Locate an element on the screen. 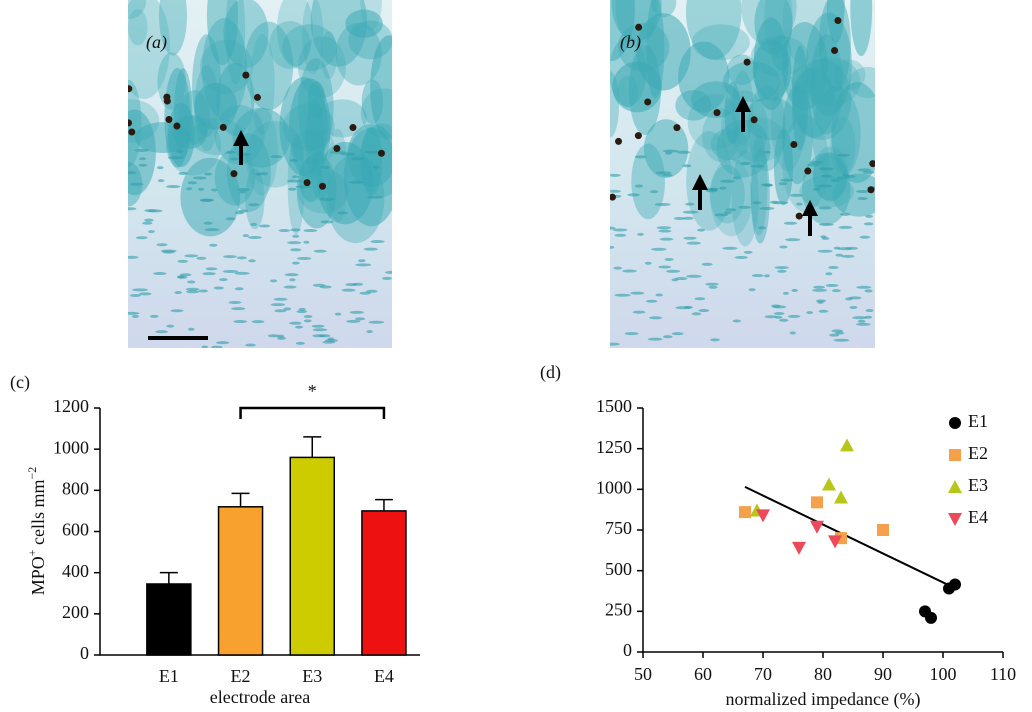  legend-label: E4 is located at coordinates (978, 517).